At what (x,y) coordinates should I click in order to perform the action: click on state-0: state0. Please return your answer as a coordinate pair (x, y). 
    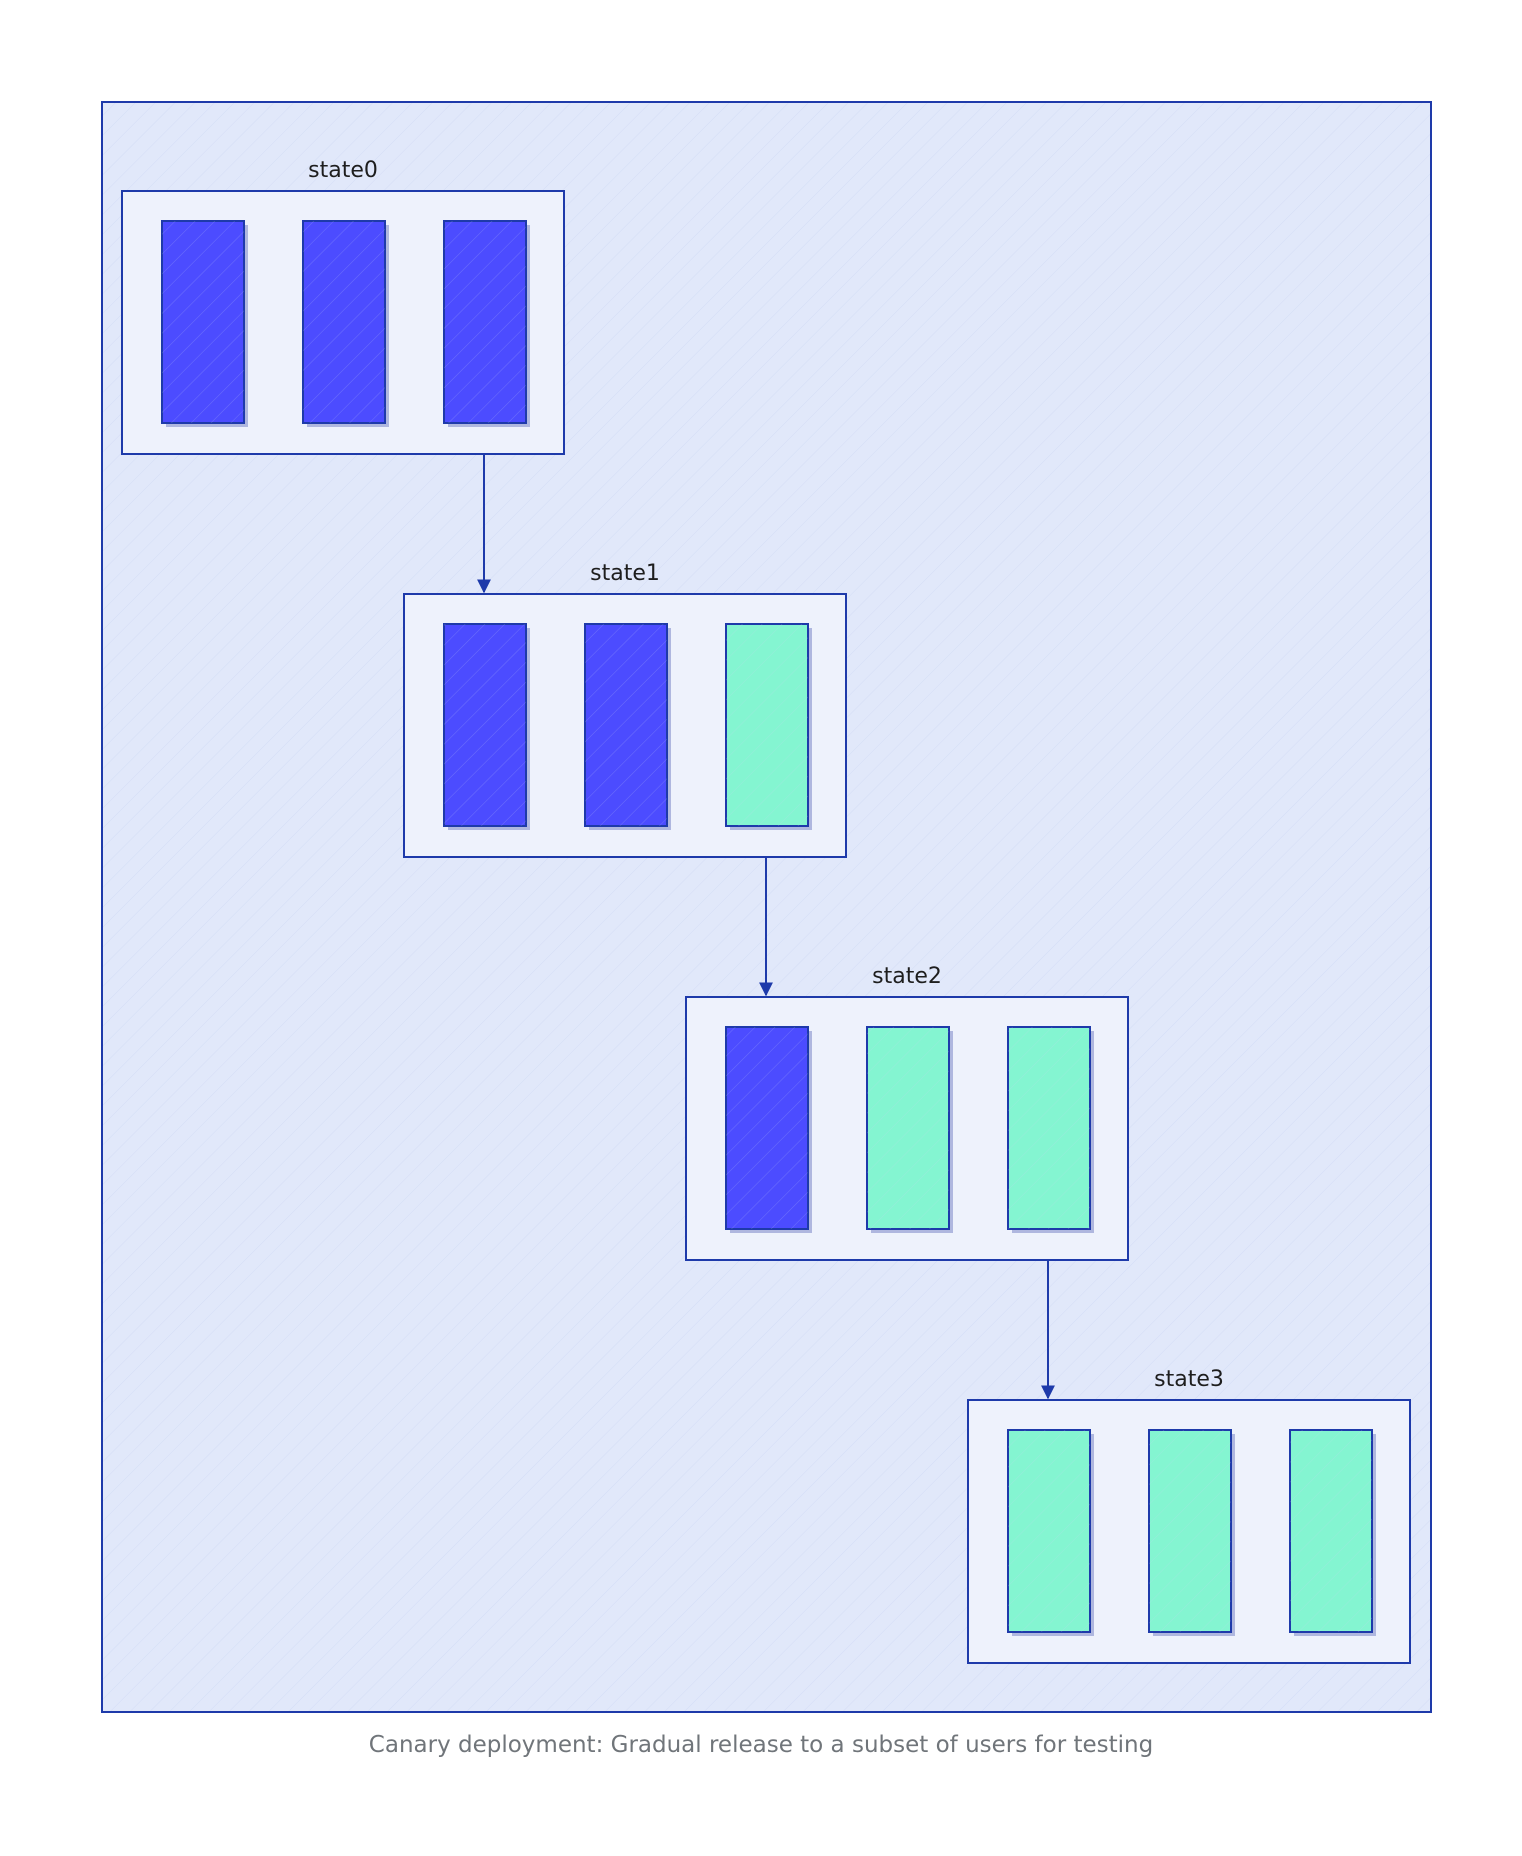
    Looking at the image, I should click on (343, 306).